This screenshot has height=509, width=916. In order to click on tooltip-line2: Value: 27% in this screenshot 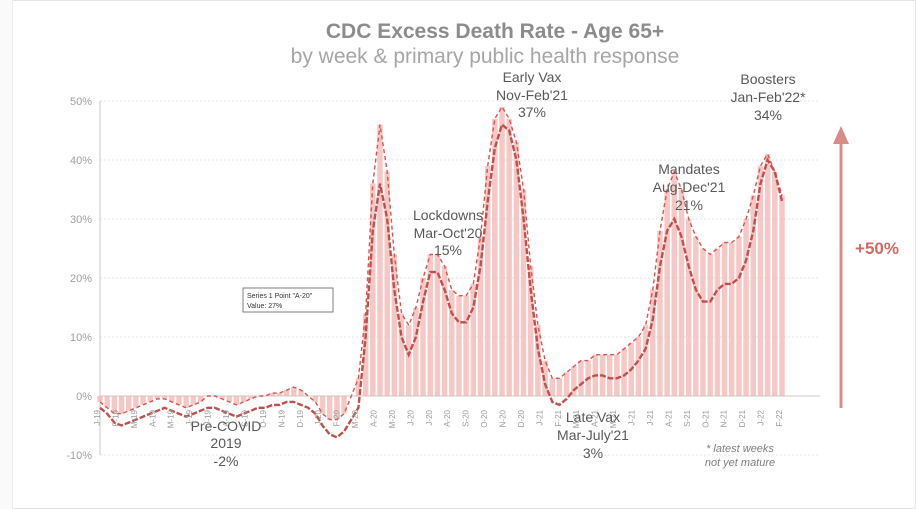, I will do `click(264, 306)`.